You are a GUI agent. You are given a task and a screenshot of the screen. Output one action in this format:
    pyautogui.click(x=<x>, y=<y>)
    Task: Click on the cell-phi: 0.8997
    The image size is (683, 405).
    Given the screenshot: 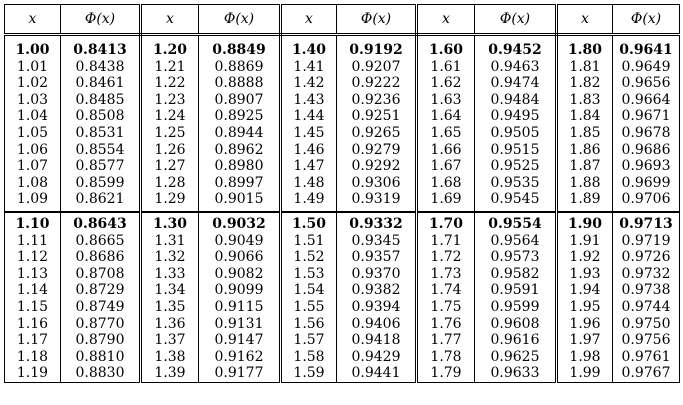 What is the action you would take?
    pyautogui.click(x=240, y=183)
    